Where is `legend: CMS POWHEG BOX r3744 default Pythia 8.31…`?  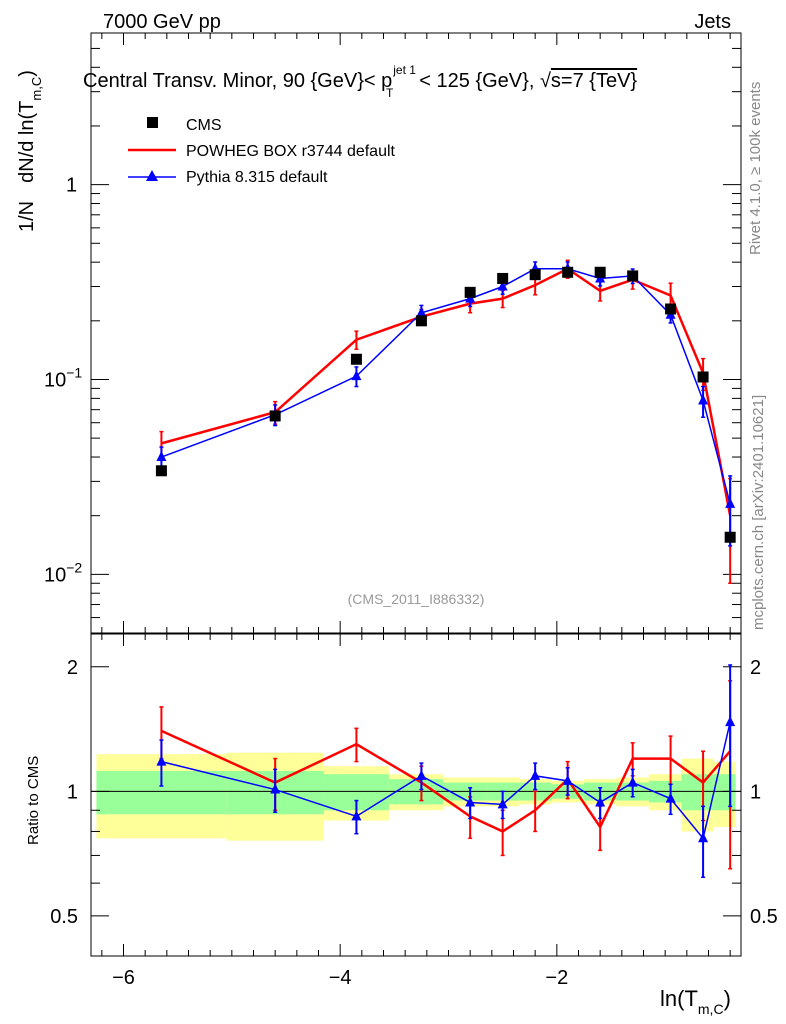 legend: CMS POWHEG BOX r3744 default Pythia 8.31… is located at coordinates (262, 151).